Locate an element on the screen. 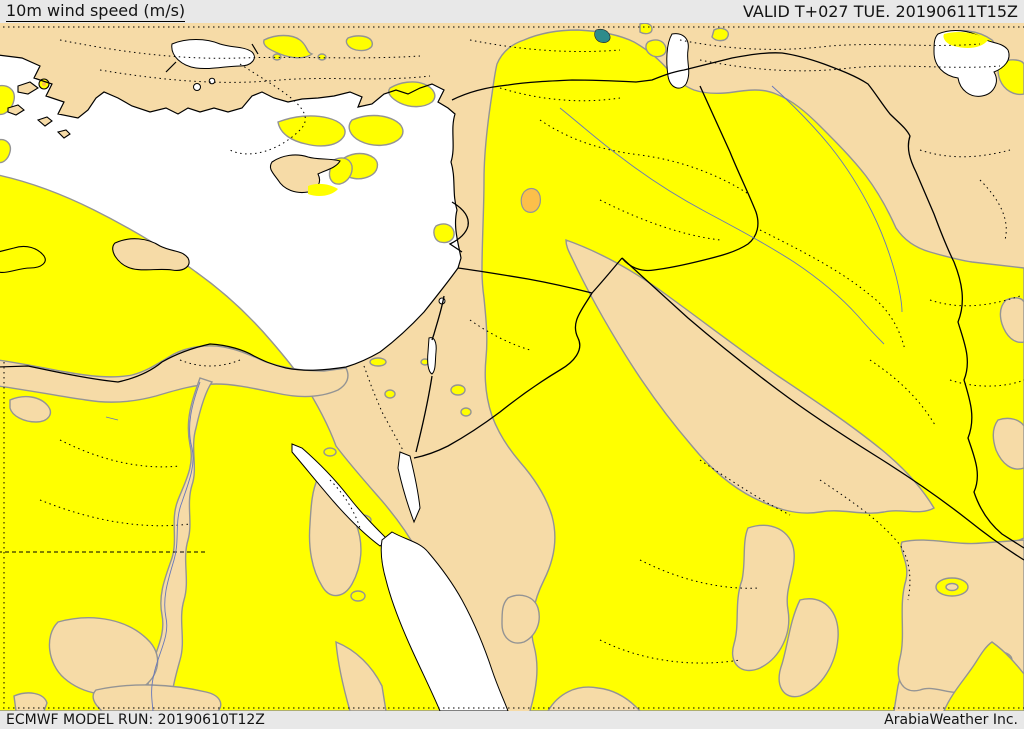 The image size is (1024, 729). red-sea is located at coordinates (444, 621).